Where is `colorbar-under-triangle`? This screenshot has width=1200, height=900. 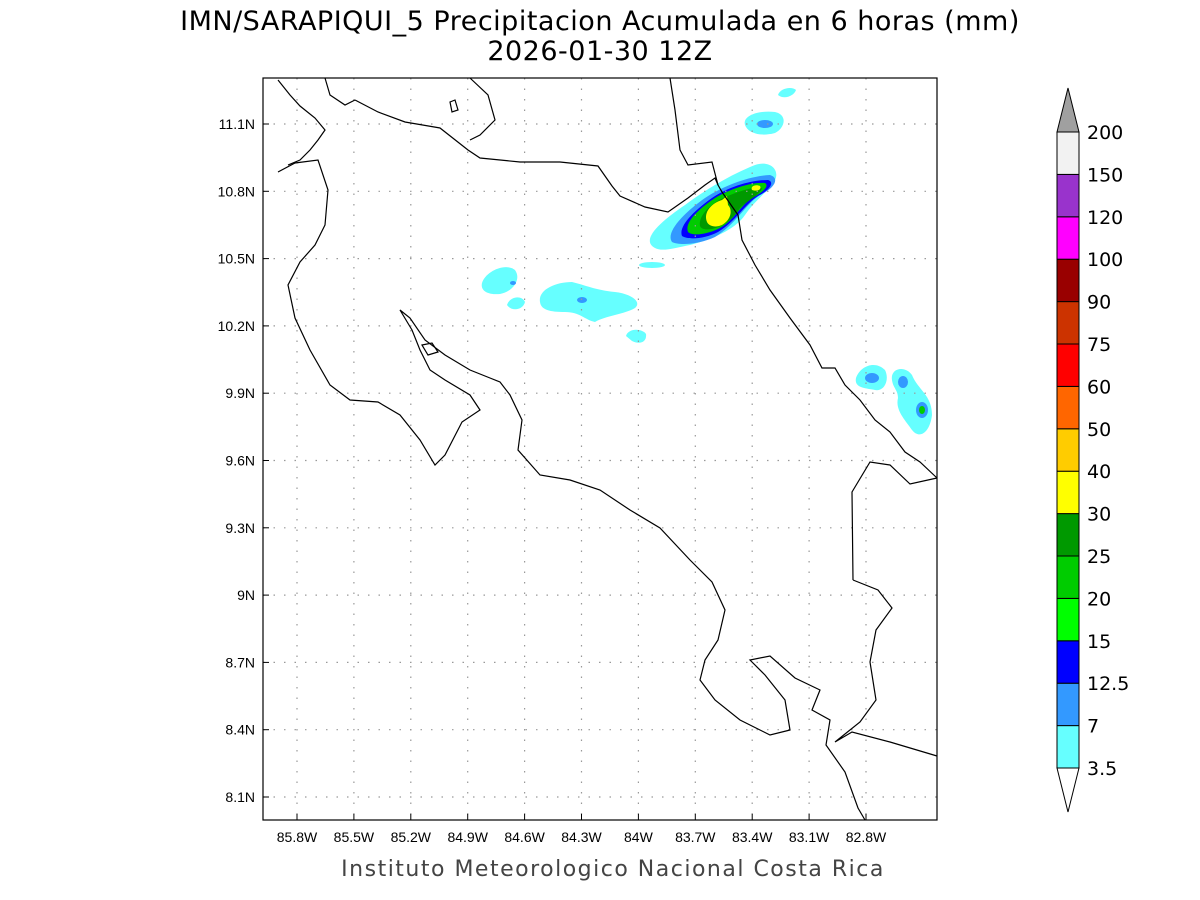 colorbar-under-triangle is located at coordinates (1068, 790).